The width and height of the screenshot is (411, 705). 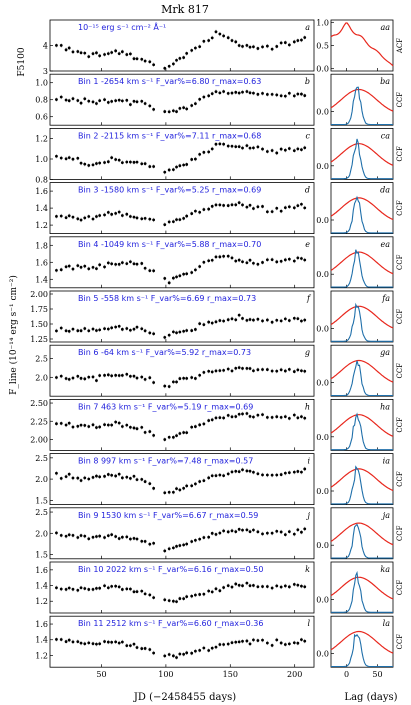 What do you see at coordinates (308, 461) in the screenshot?
I see `panel-letter: i` at bounding box center [308, 461].